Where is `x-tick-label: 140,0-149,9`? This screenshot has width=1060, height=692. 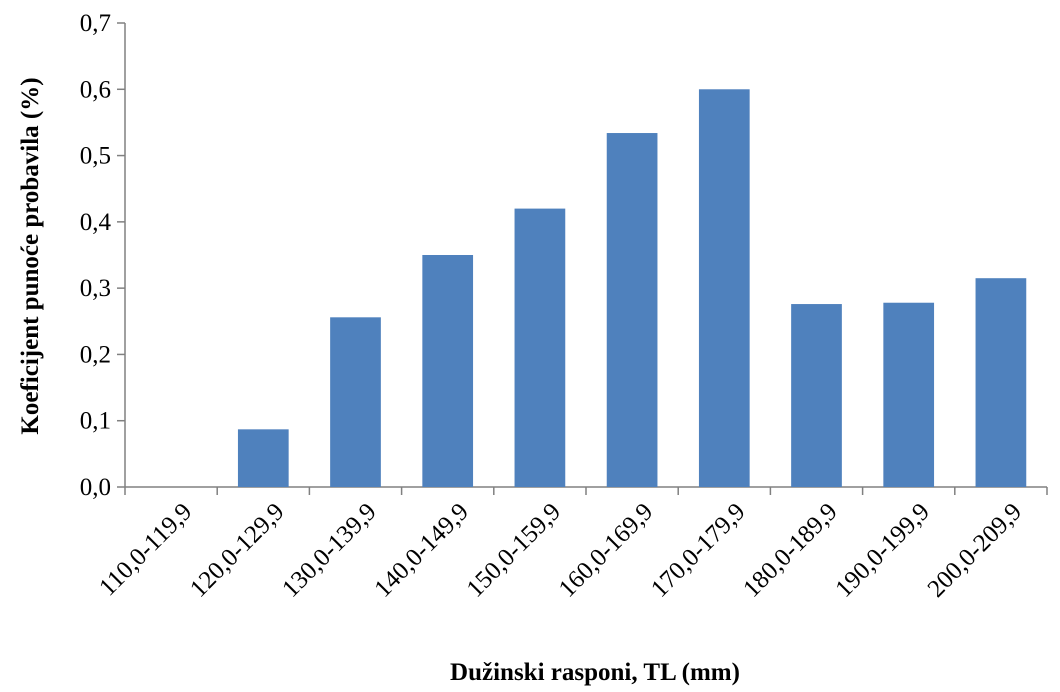
x-tick-label: 140,0-149,9 is located at coordinates (421, 550).